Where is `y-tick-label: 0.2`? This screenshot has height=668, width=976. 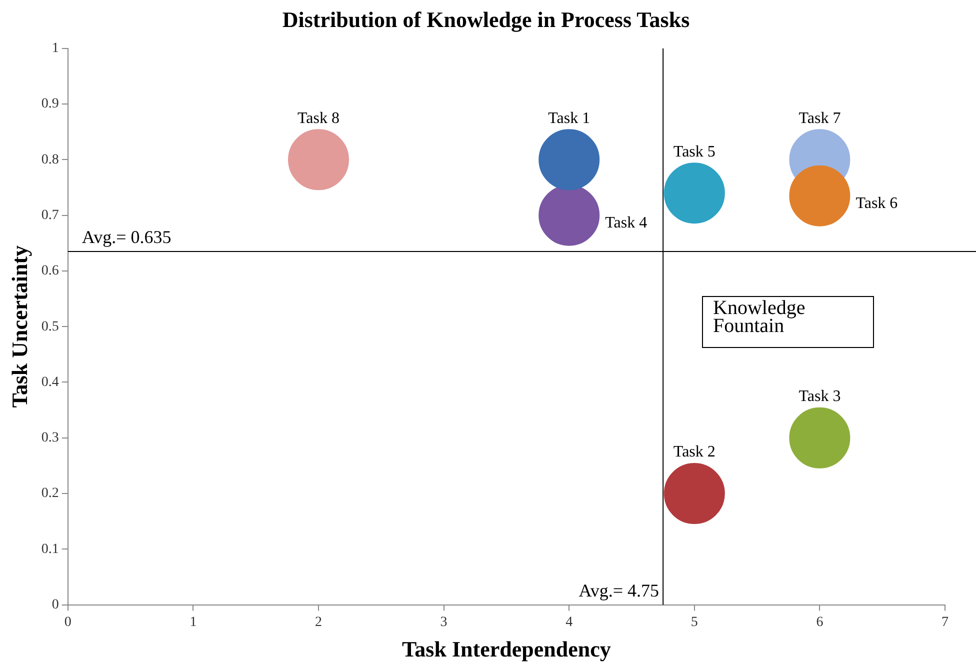
y-tick-label: 0.2 is located at coordinates (50, 494).